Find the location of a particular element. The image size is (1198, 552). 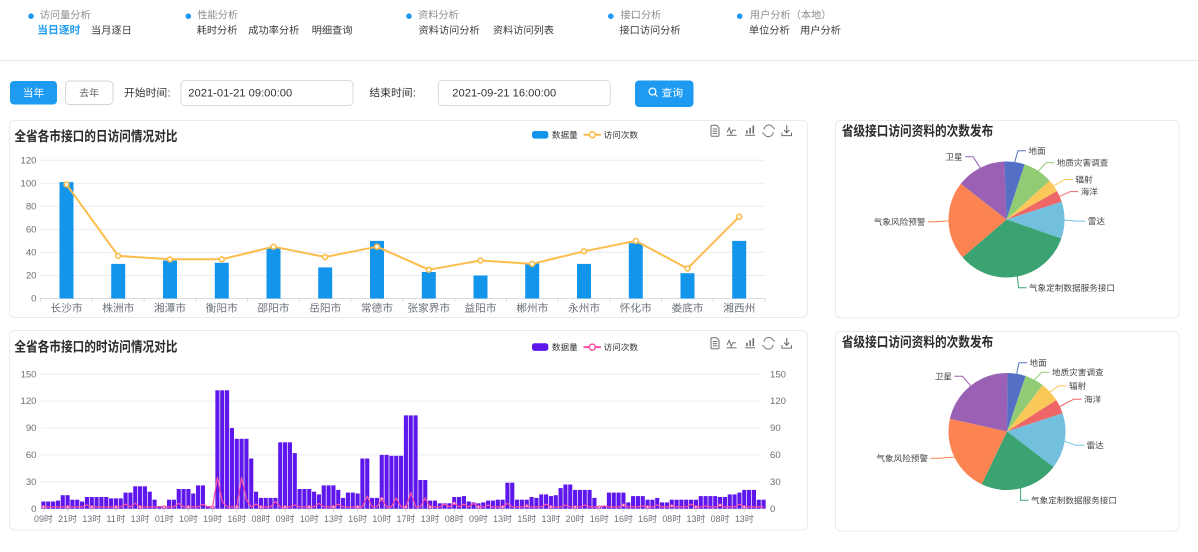

svg-text: 40 is located at coordinates (31, 253).